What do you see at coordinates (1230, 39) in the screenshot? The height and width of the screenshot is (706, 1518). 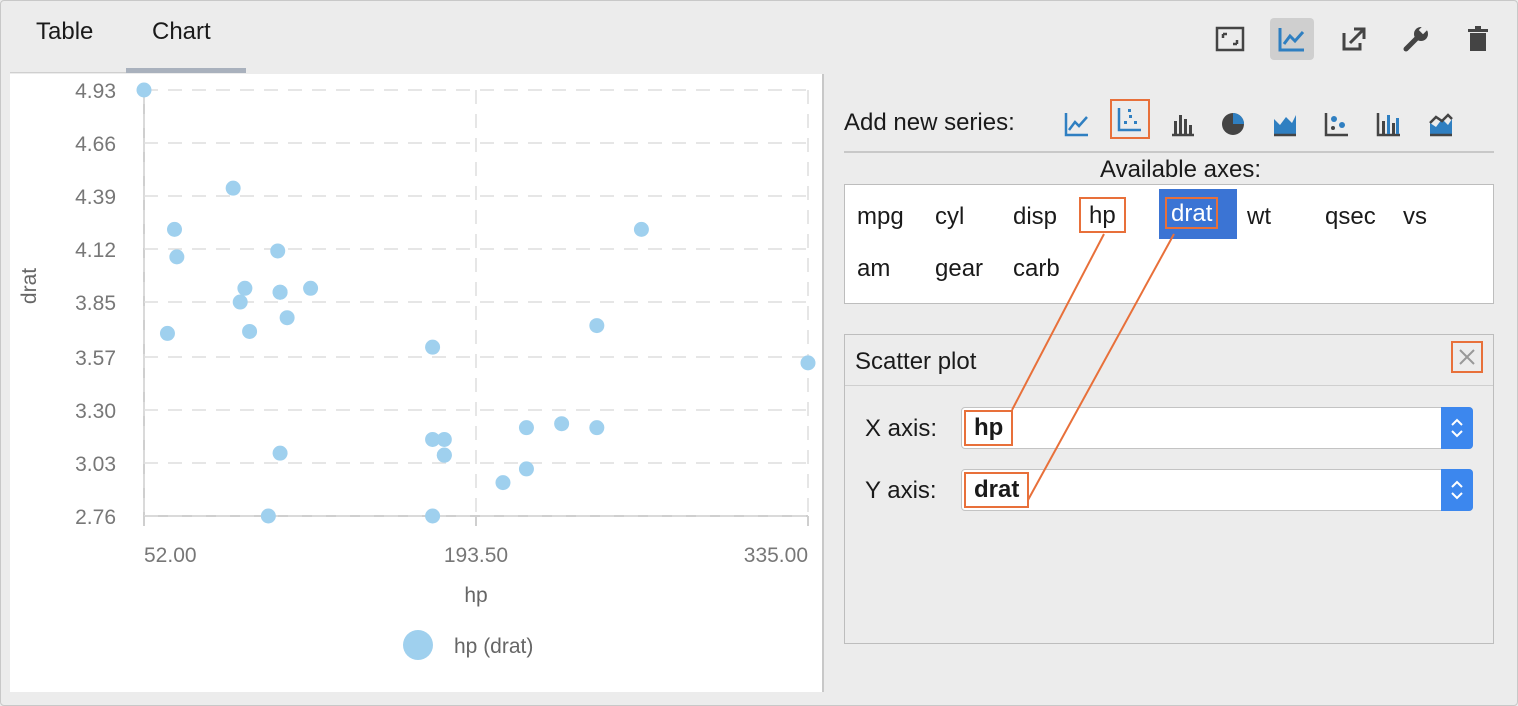 I see `fit-icon` at bounding box center [1230, 39].